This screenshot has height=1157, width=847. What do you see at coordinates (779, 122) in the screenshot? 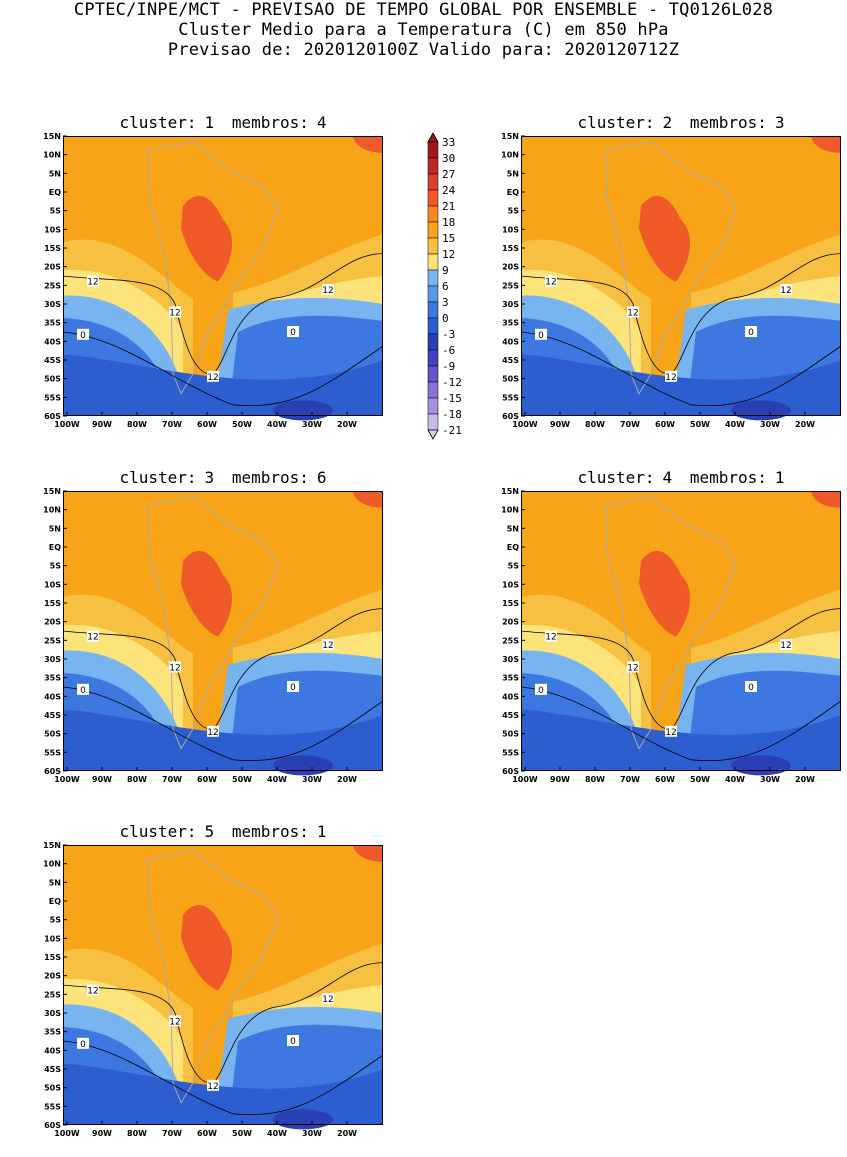
I see `membros-count: 3` at bounding box center [779, 122].